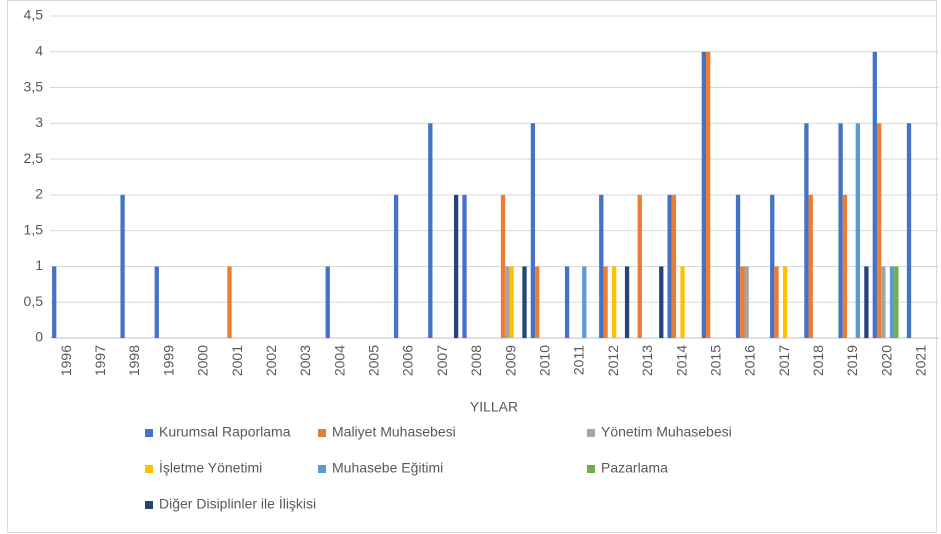  What do you see at coordinates (852, 360) in the screenshot?
I see `x-tick-label: 2019` at bounding box center [852, 360].